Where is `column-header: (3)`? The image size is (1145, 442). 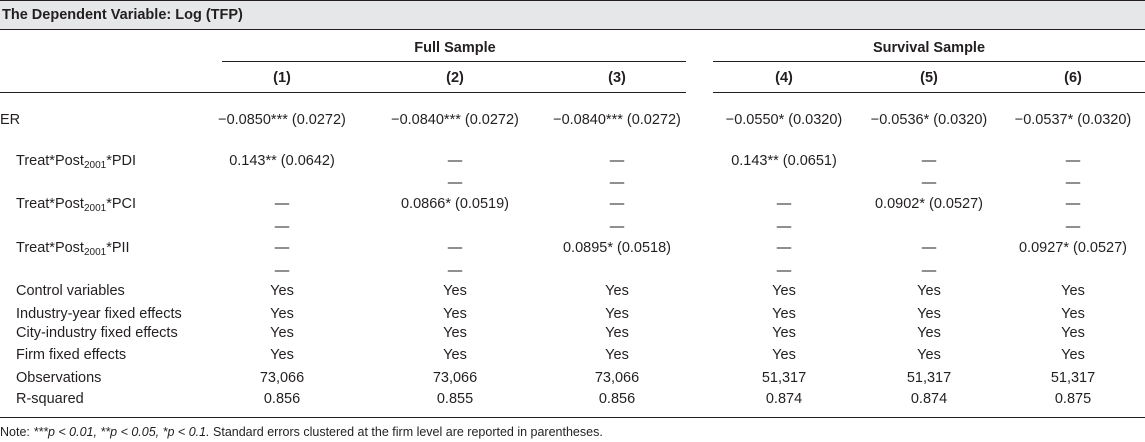
column-header: (3) is located at coordinates (617, 78).